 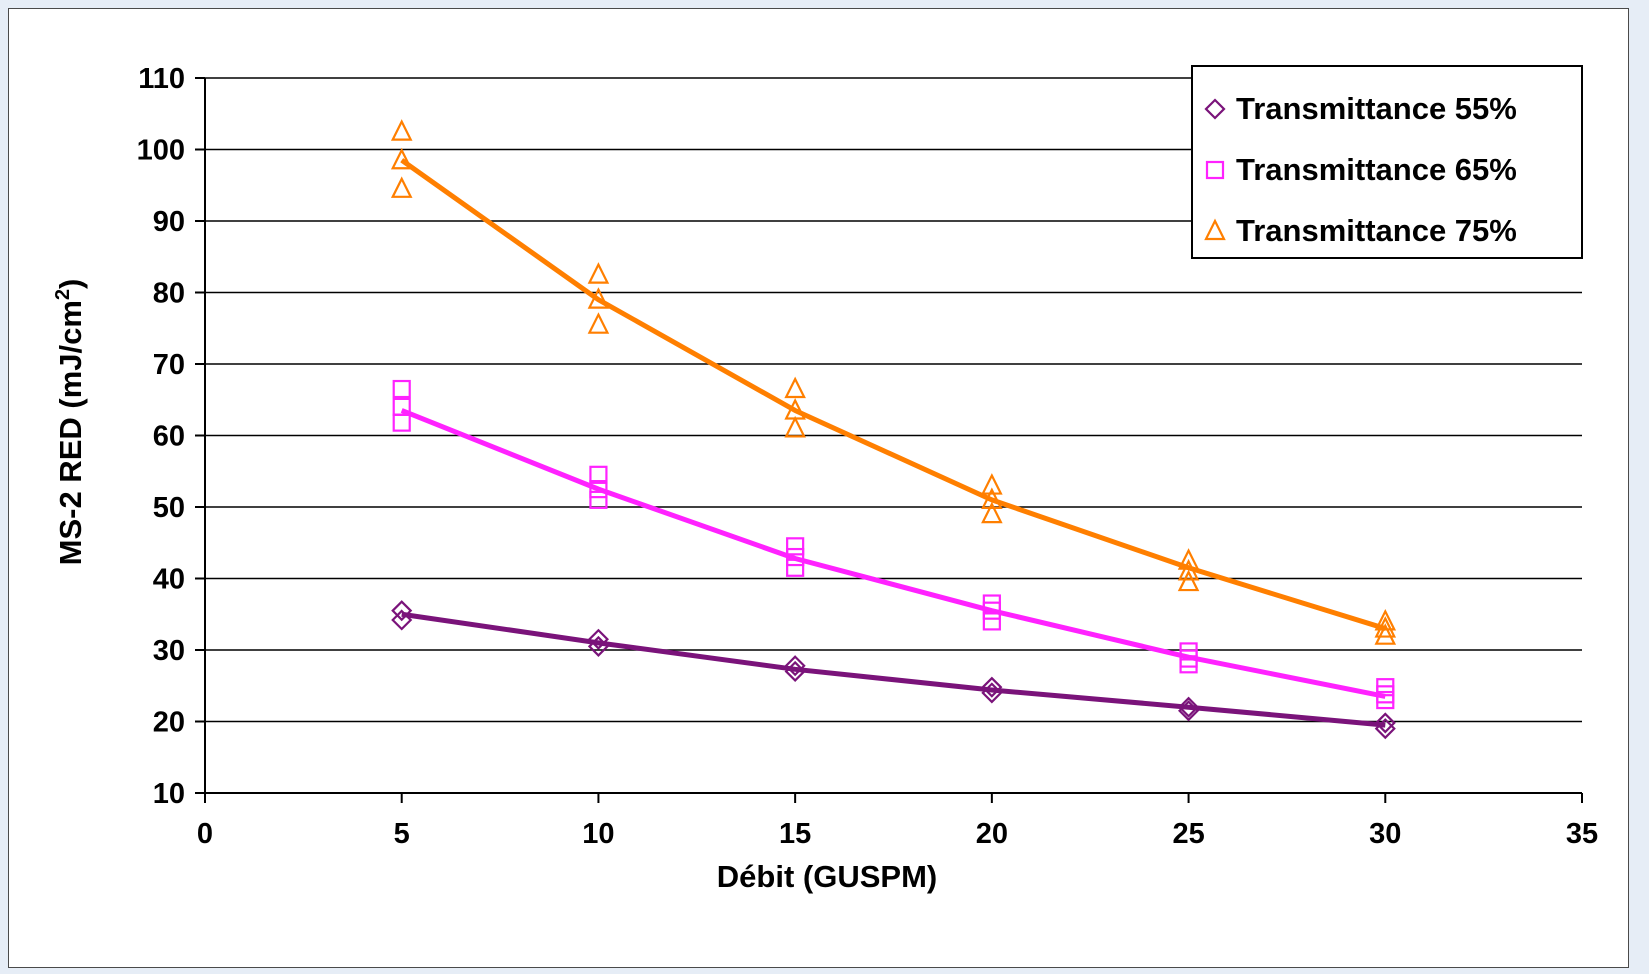 What do you see at coordinates (795, 834) in the screenshot?
I see `x-tick-label-15: 15` at bounding box center [795, 834].